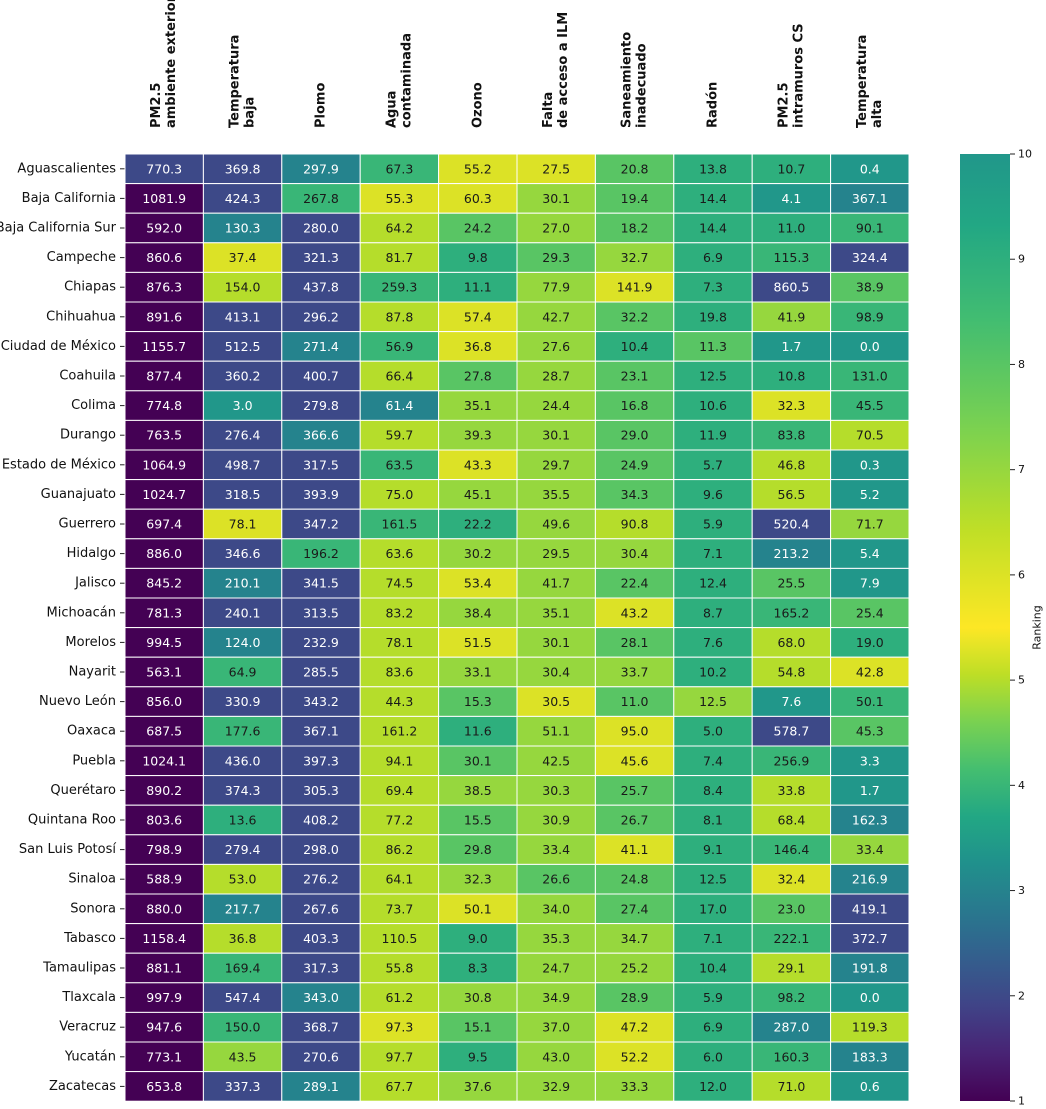 This screenshot has width=1046, height=1109. I want to click on cell-value: 68.4, so click(791, 820).